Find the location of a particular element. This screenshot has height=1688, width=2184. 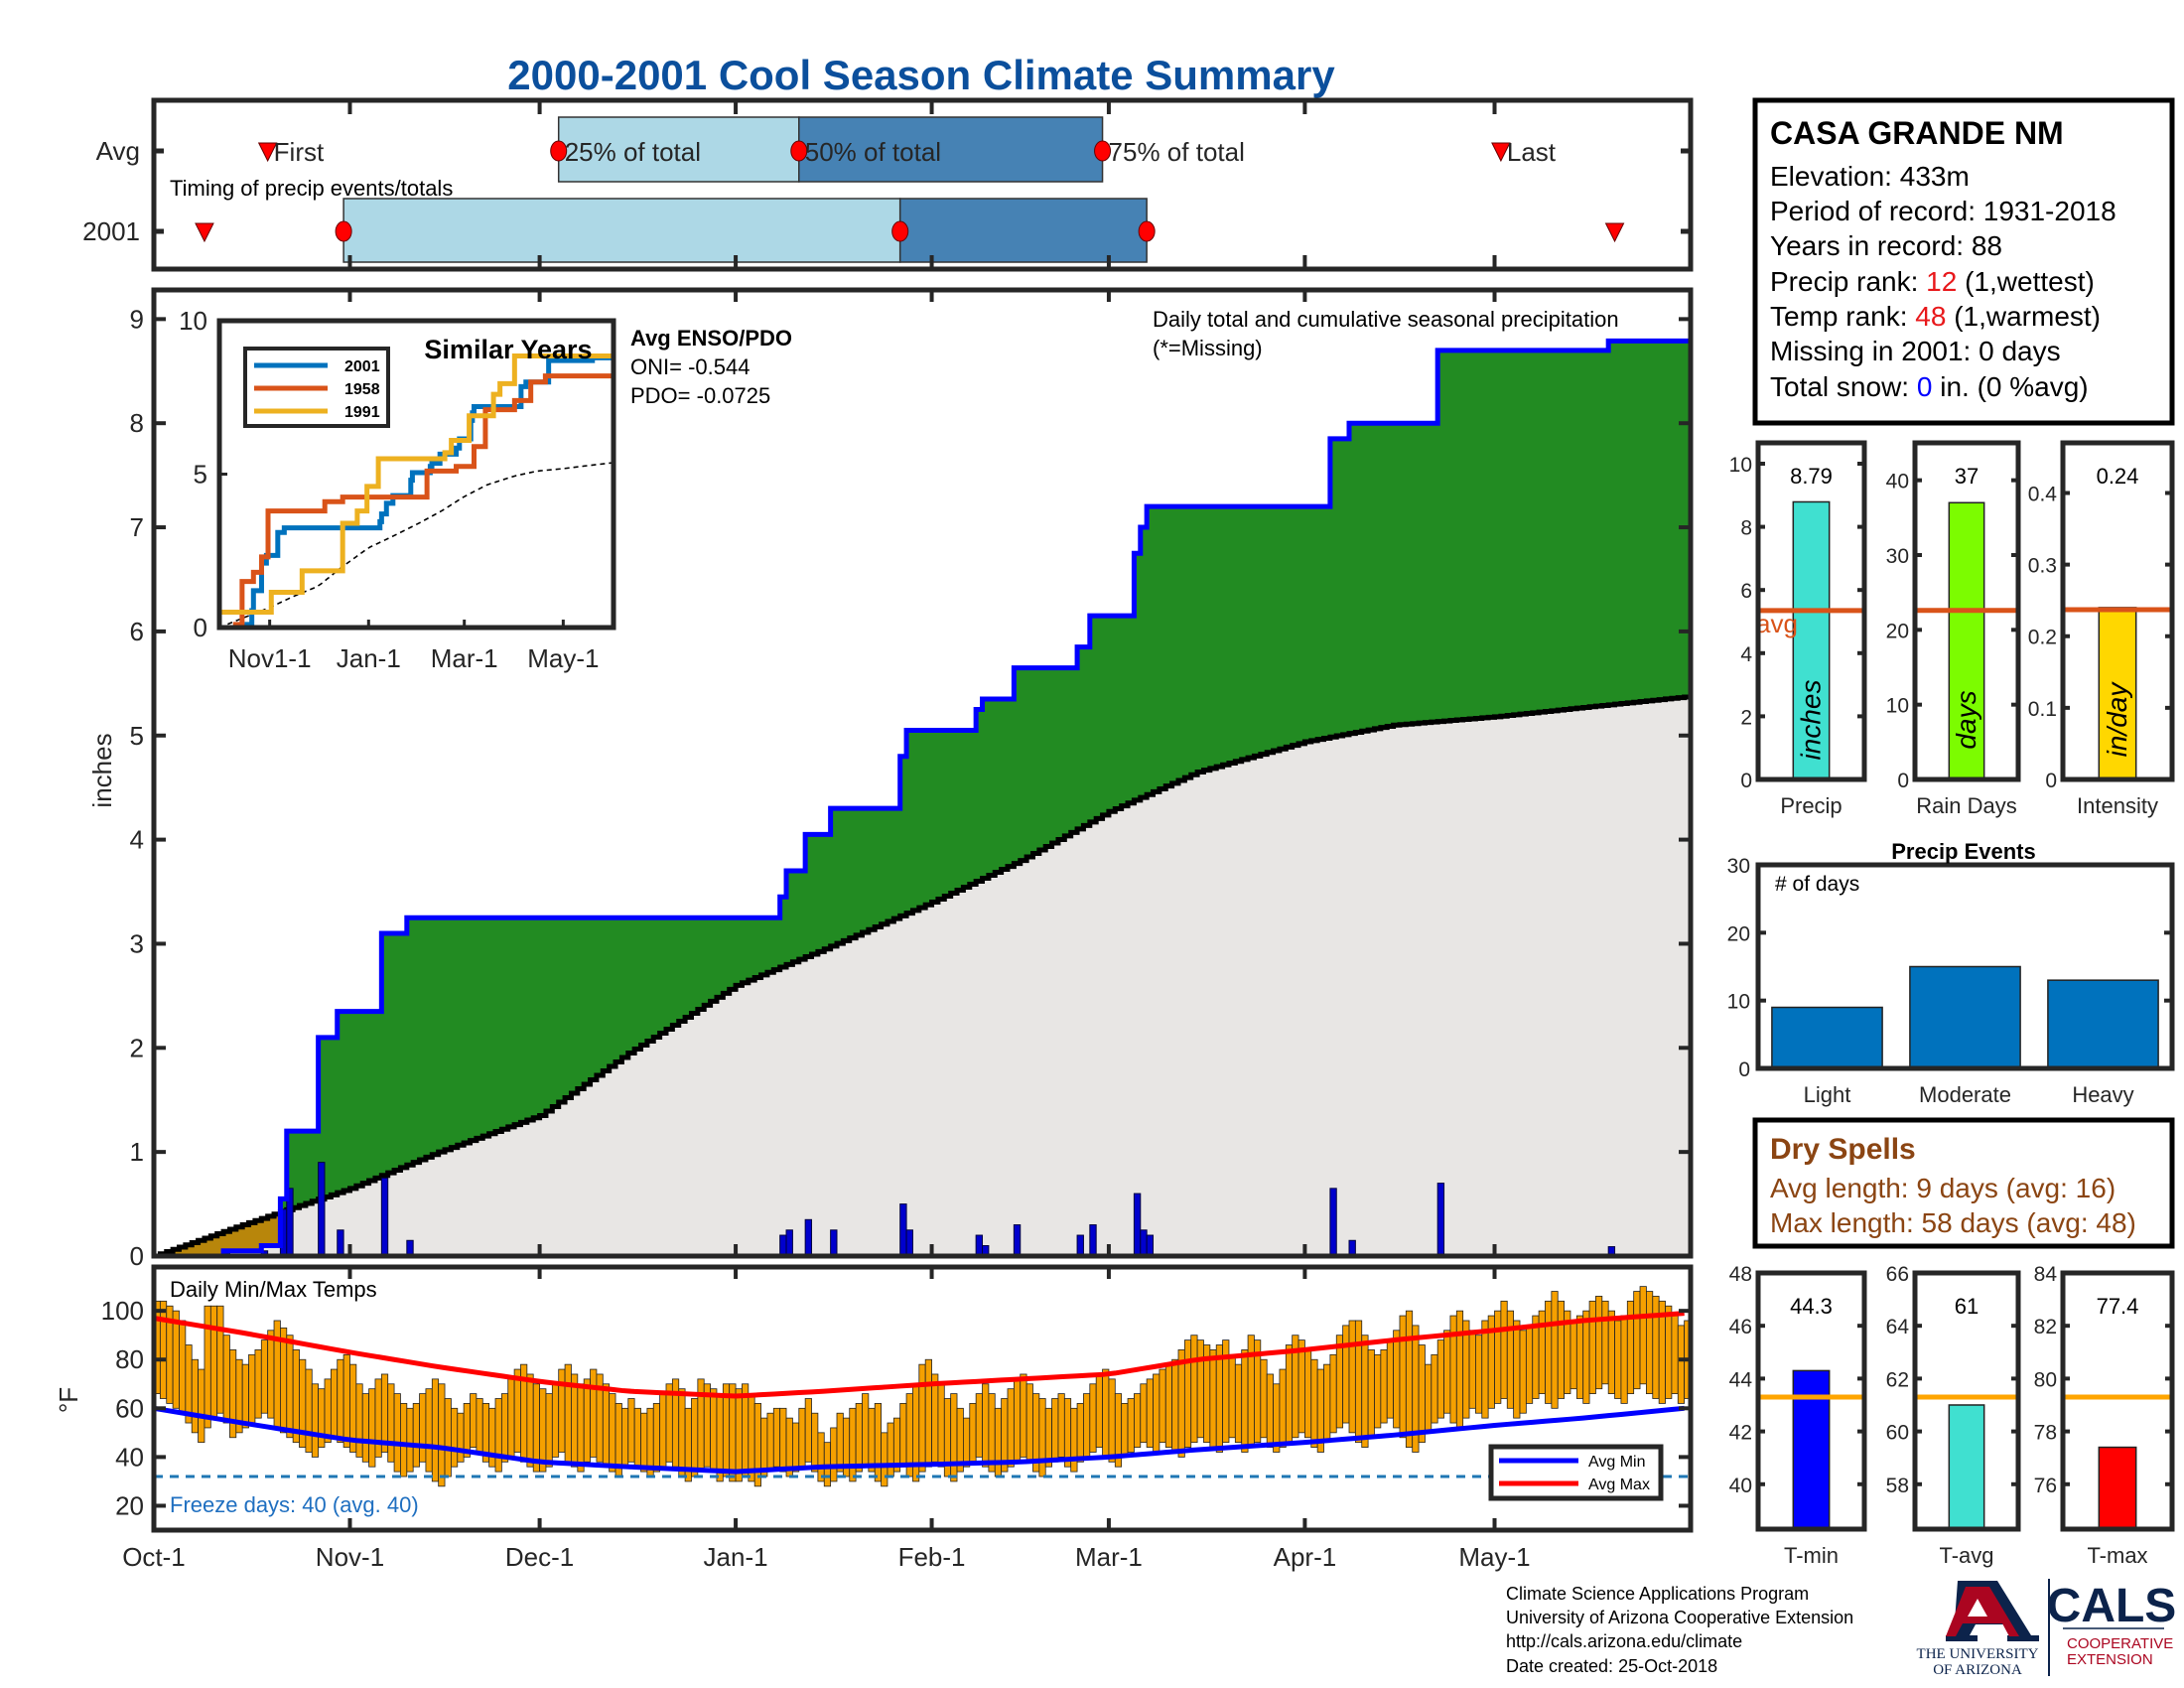

x-tick-label: Oct-1 is located at coordinates (154, 1557).